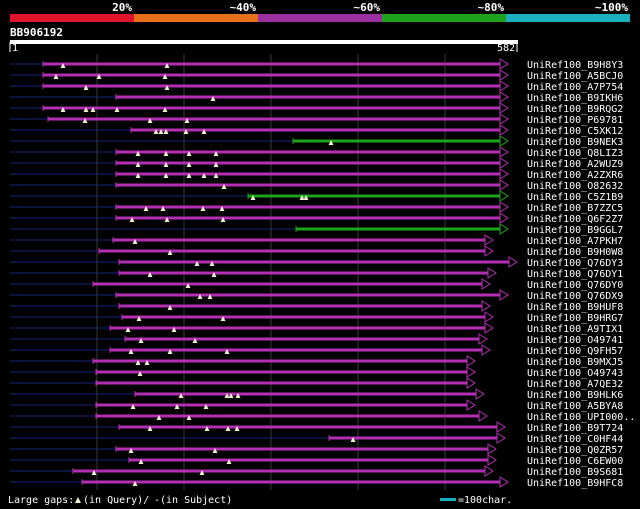 Image resolution: width=640 pixels, height=509 pixels. I want to click on hit-row: UniRef100_A7QE32, so click(316, 383).